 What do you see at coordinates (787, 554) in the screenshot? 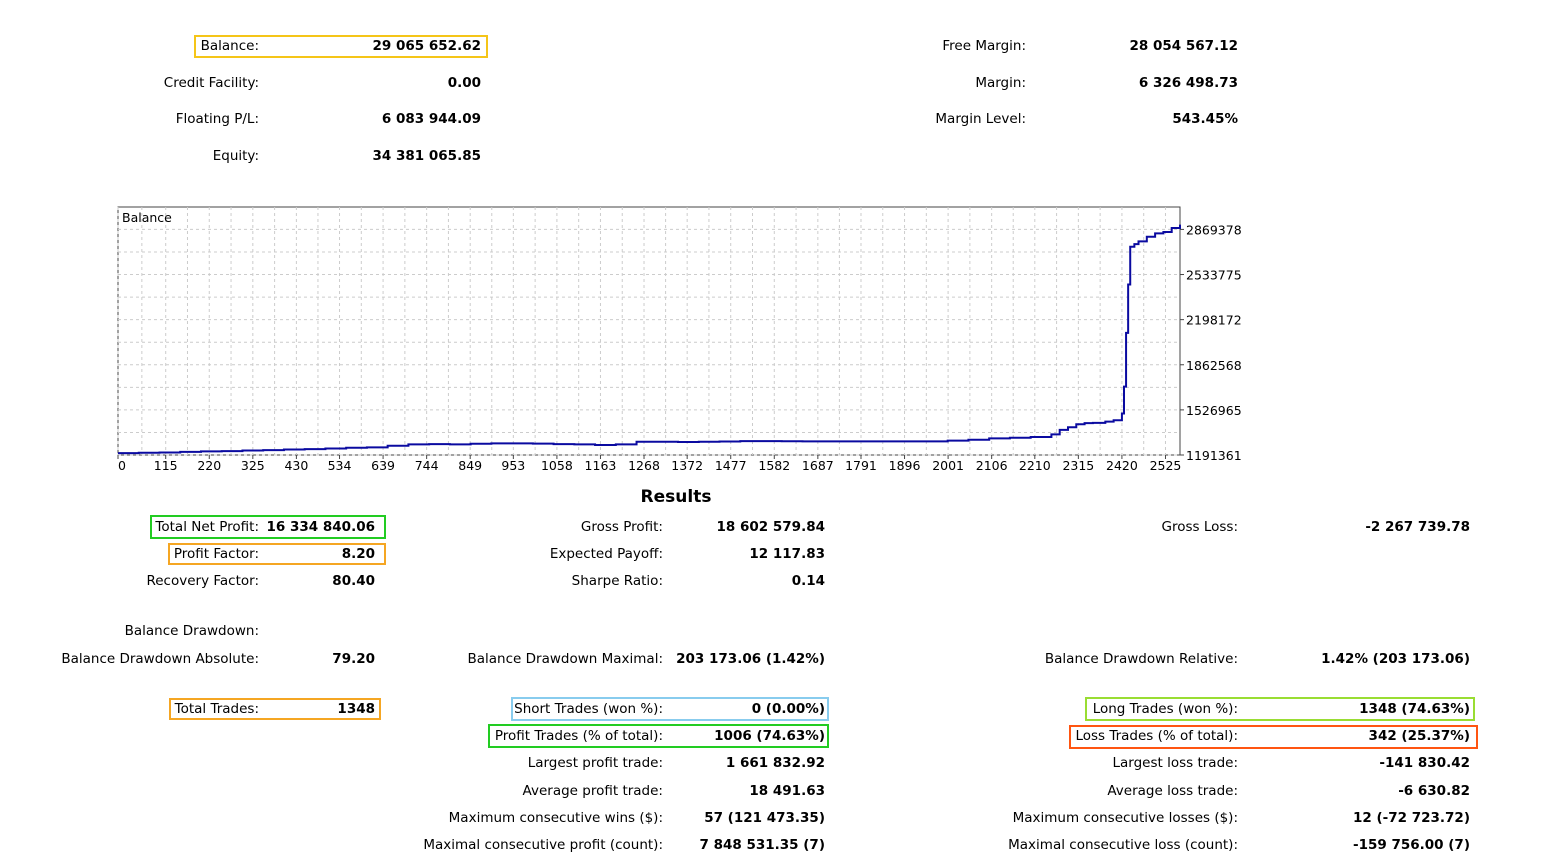
I see `expected-payoff-value: 12 117.83` at bounding box center [787, 554].